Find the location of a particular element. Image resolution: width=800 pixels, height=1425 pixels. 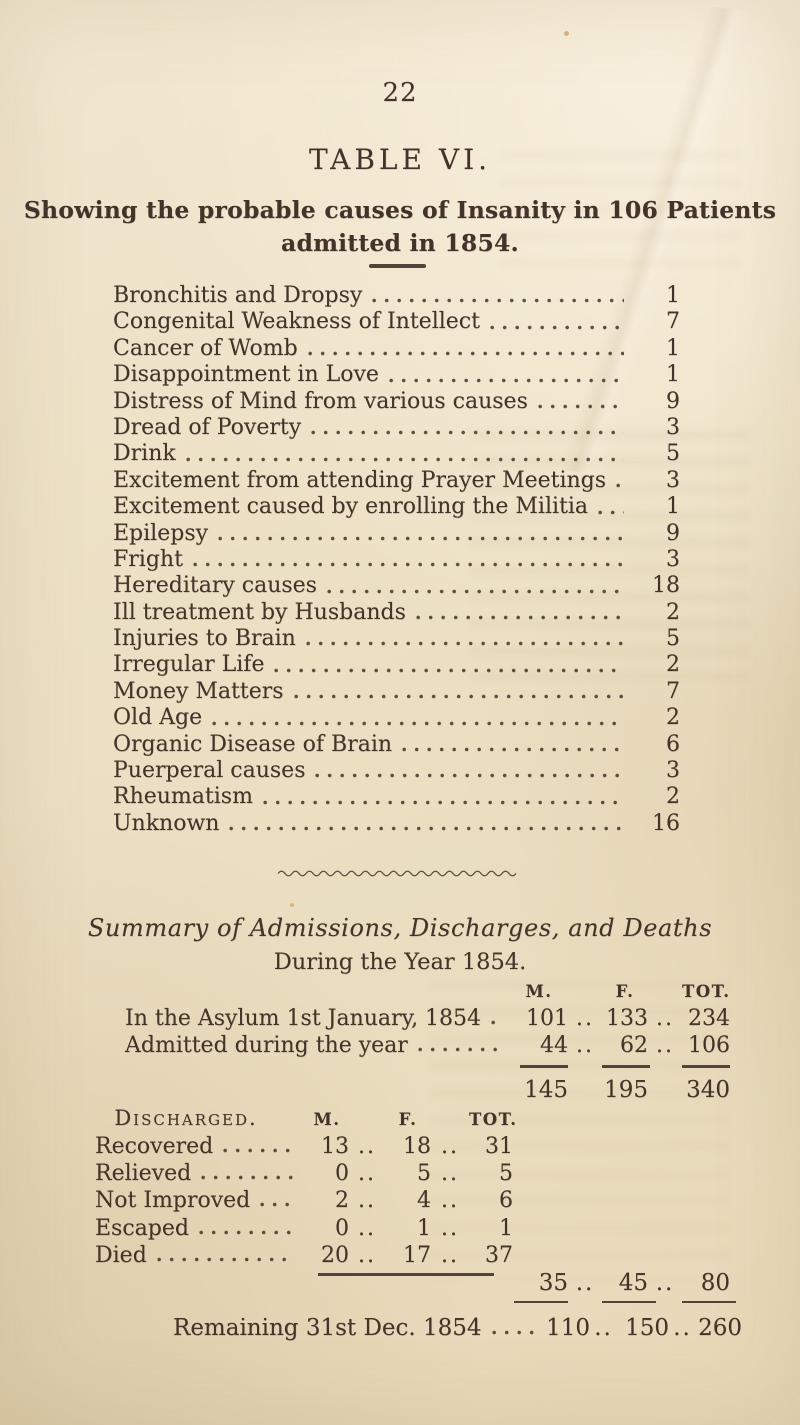

admissions-sum-rules is located at coordinates (427, 1066).